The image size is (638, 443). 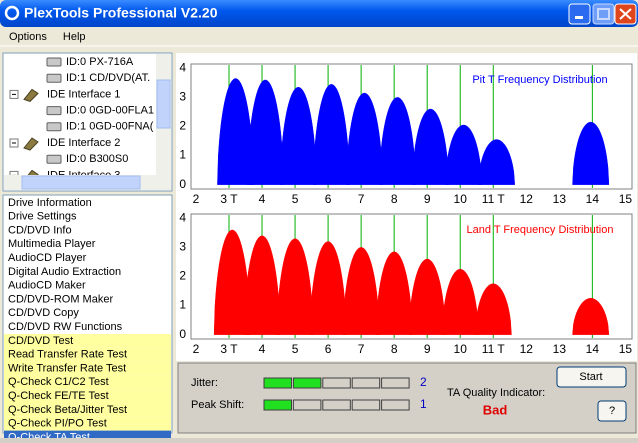 I want to click on tree-hscroll-thumb, so click(x=81, y=182).